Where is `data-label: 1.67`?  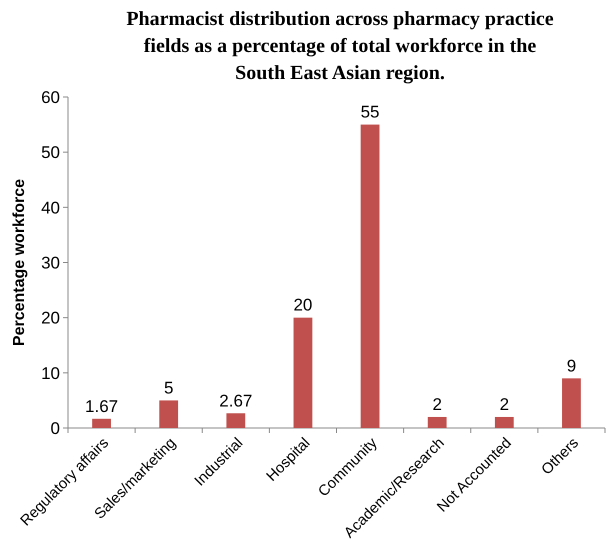 data-label: 1.67 is located at coordinates (101, 406).